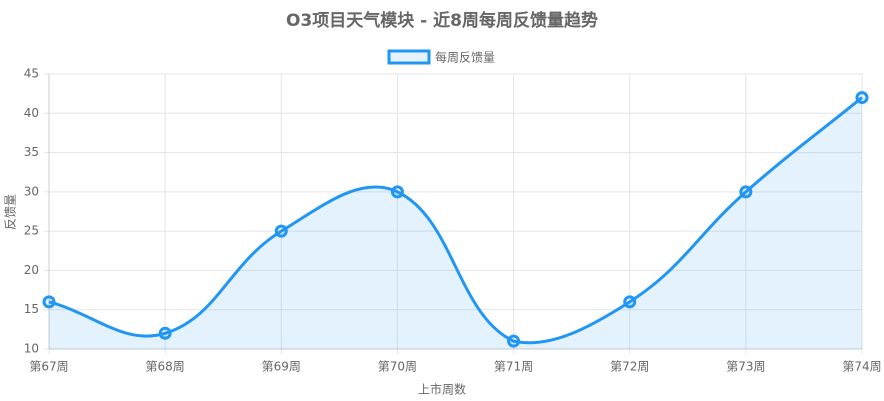 The image size is (884, 401). Describe the element at coordinates (465, 57) in the screenshot. I see `legend-label: 每周反馈量` at that location.